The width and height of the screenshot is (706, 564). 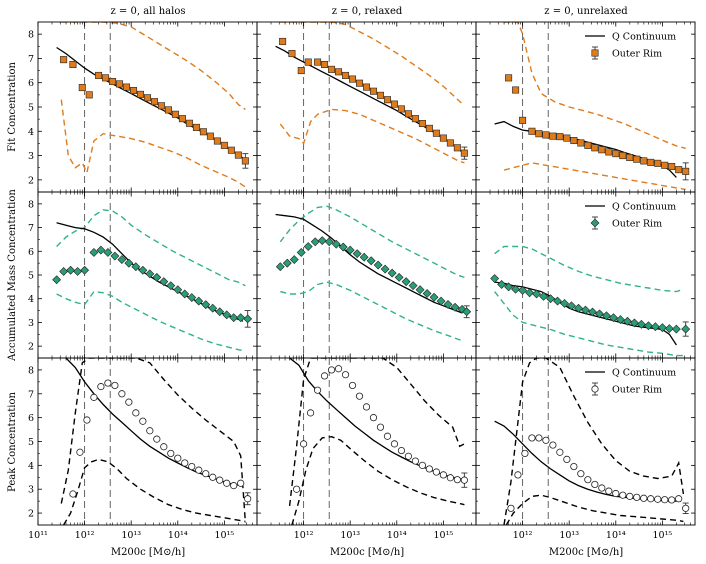 What do you see at coordinates (369, 263) in the screenshot?
I see `q-continuum-line` at bounding box center [369, 263].